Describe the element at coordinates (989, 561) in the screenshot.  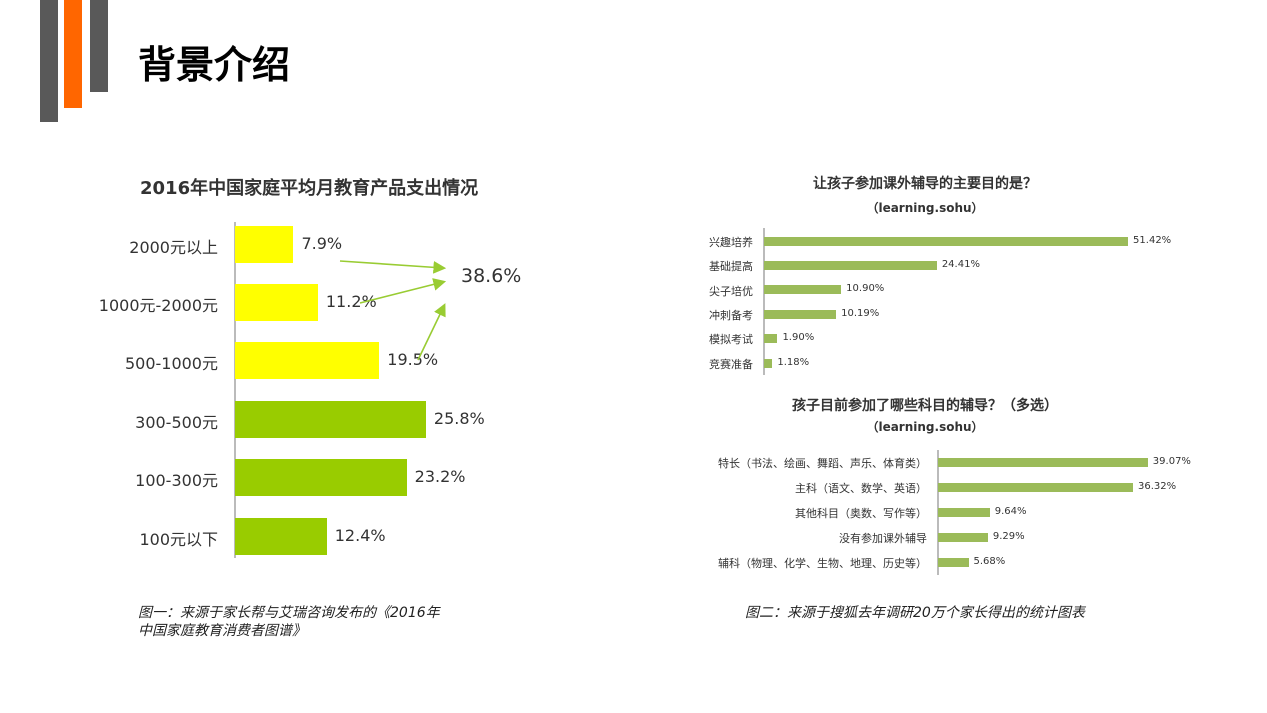
I see `value-label: 5.68%` at that location.